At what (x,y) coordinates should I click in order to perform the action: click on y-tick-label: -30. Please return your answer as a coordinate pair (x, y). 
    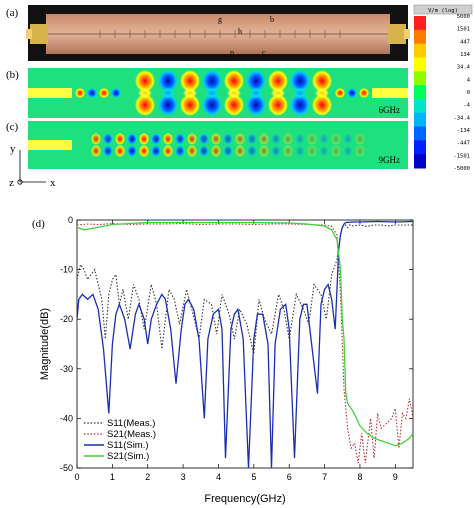
    Looking at the image, I should click on (66, 369).